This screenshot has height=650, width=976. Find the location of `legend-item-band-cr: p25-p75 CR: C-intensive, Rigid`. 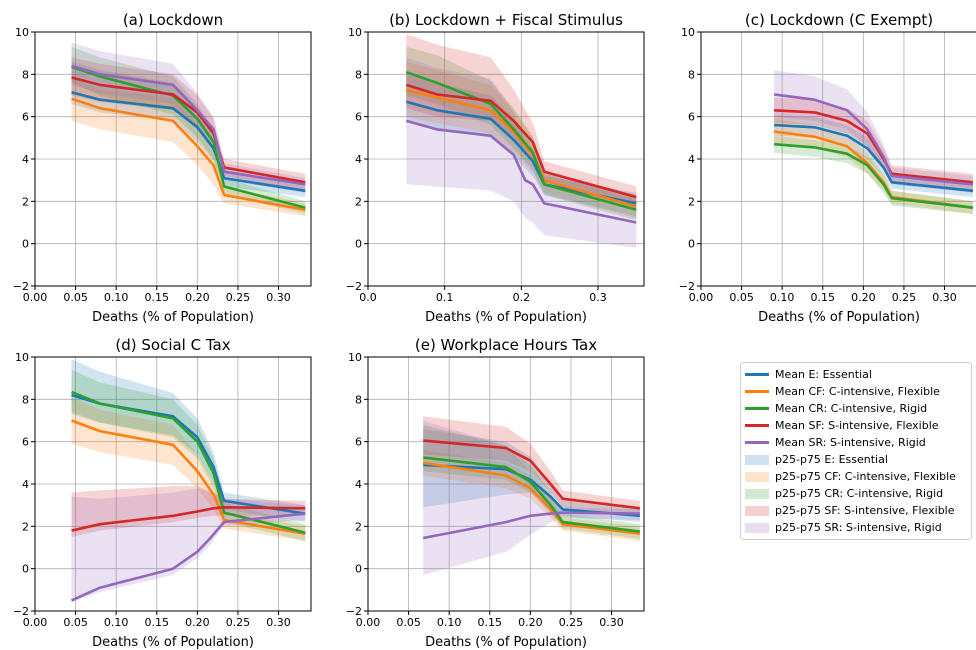

legend-item-band-cr: p25-p75 CR: C-intensive, Rigid is located at coordinates (856, 493).